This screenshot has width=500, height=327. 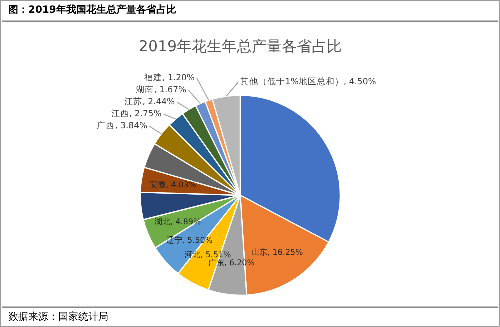 What do you see at coordinates (122, 126) in the screenshot?
I see `slice-label: 广西, 3.84%` at bounding box center [122, 126].